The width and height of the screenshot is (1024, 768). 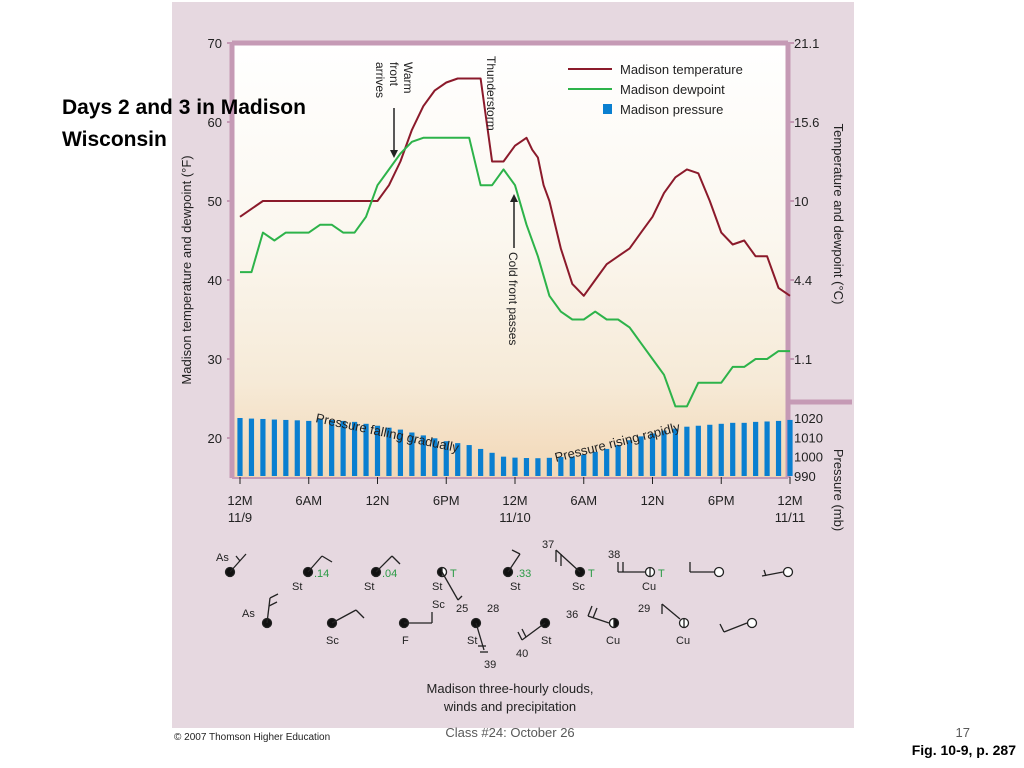 What do you see at coordinates (408, 78) in the screenshot?
I see `warm-front-line-1: Warm` at bounding box center [408, 78].